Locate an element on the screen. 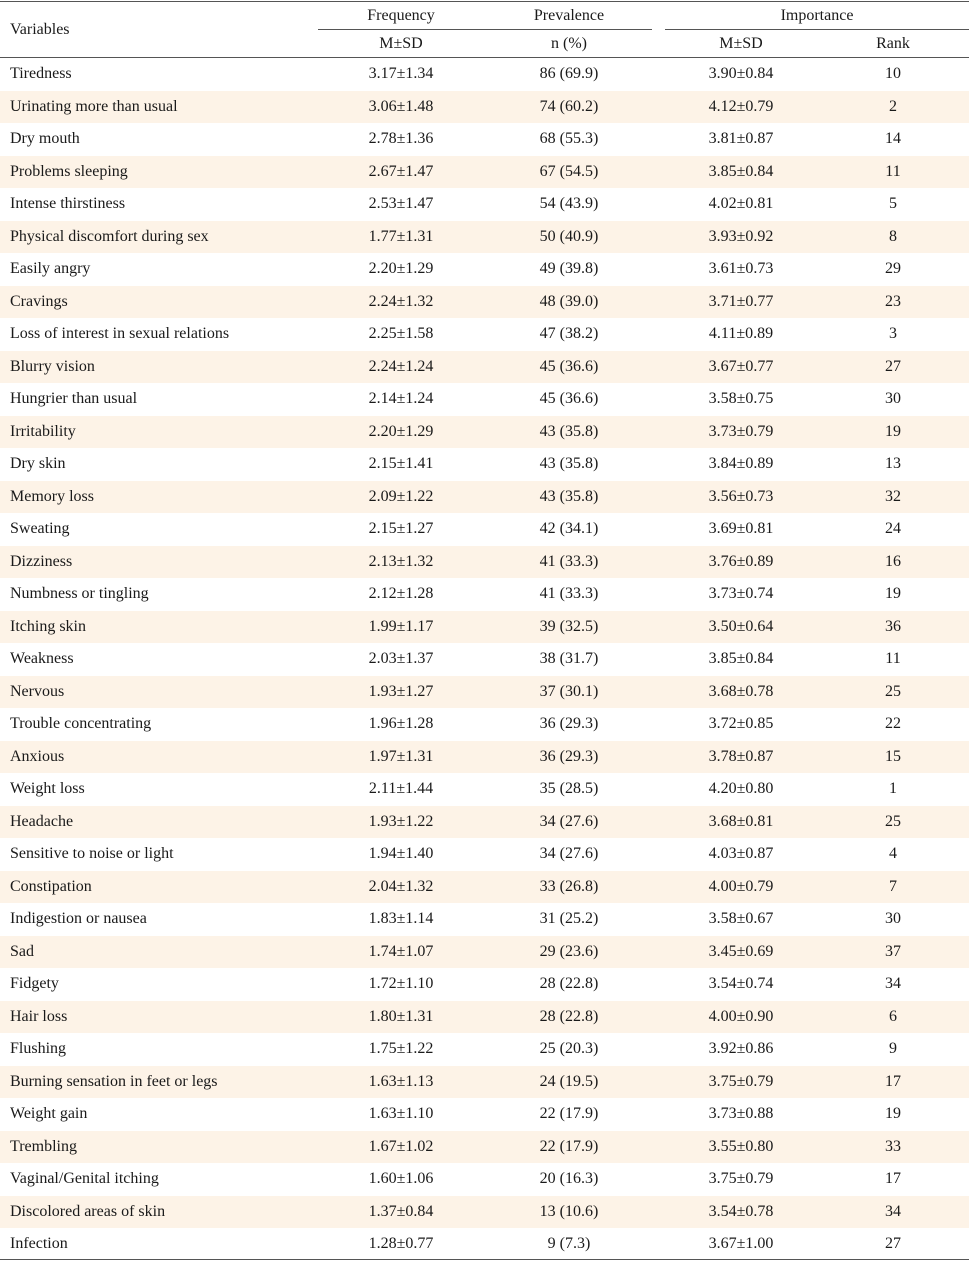 This screenshot has width=969, height=1261. cell-importance: 3.75±0.79 is located at coordinates (741, 1081).